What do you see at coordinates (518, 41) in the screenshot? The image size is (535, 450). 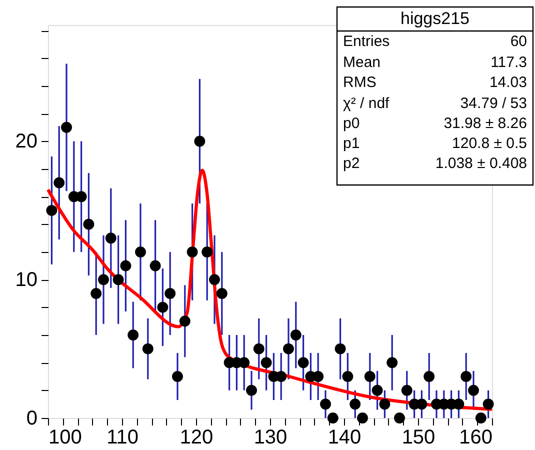 I see `text: 60` at bounding box center [518, 41].